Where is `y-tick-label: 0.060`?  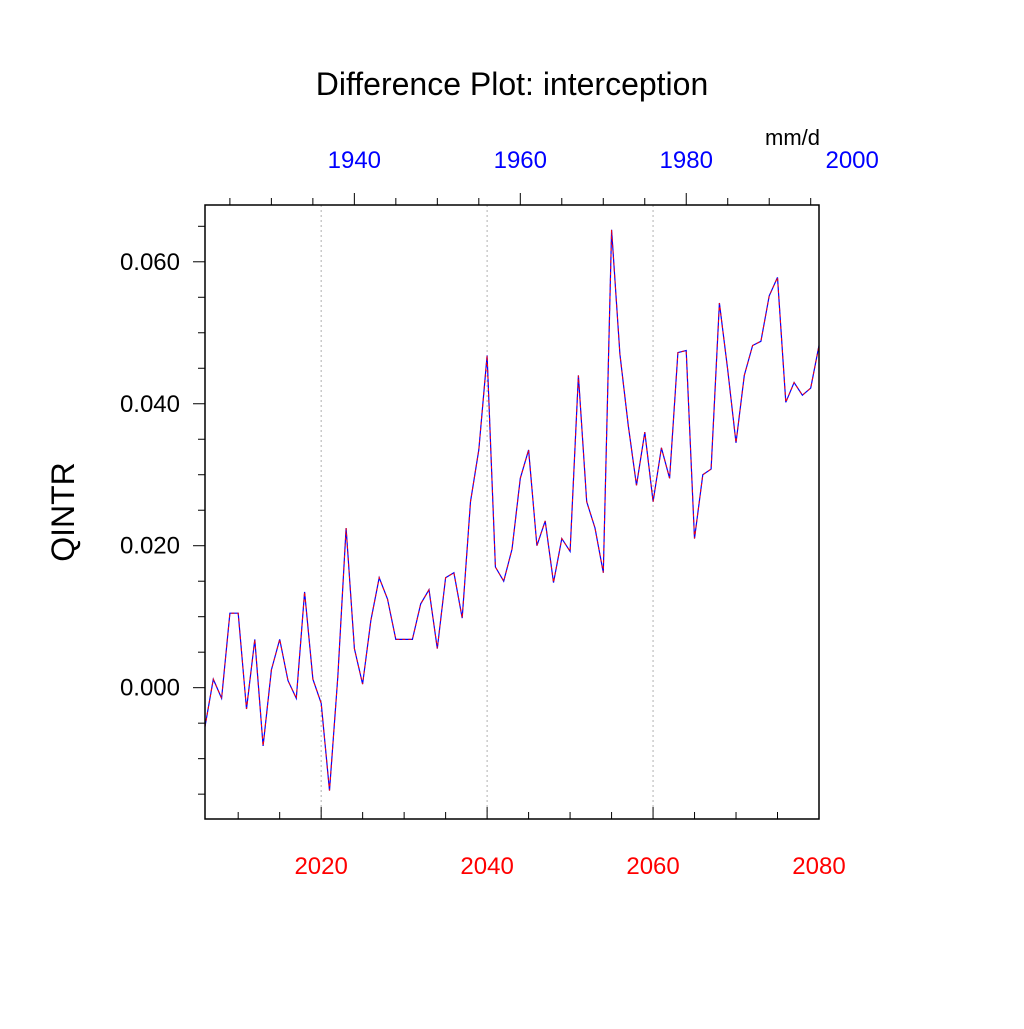 y-tick-label: 0.060 is located at coordinates (150, 262).